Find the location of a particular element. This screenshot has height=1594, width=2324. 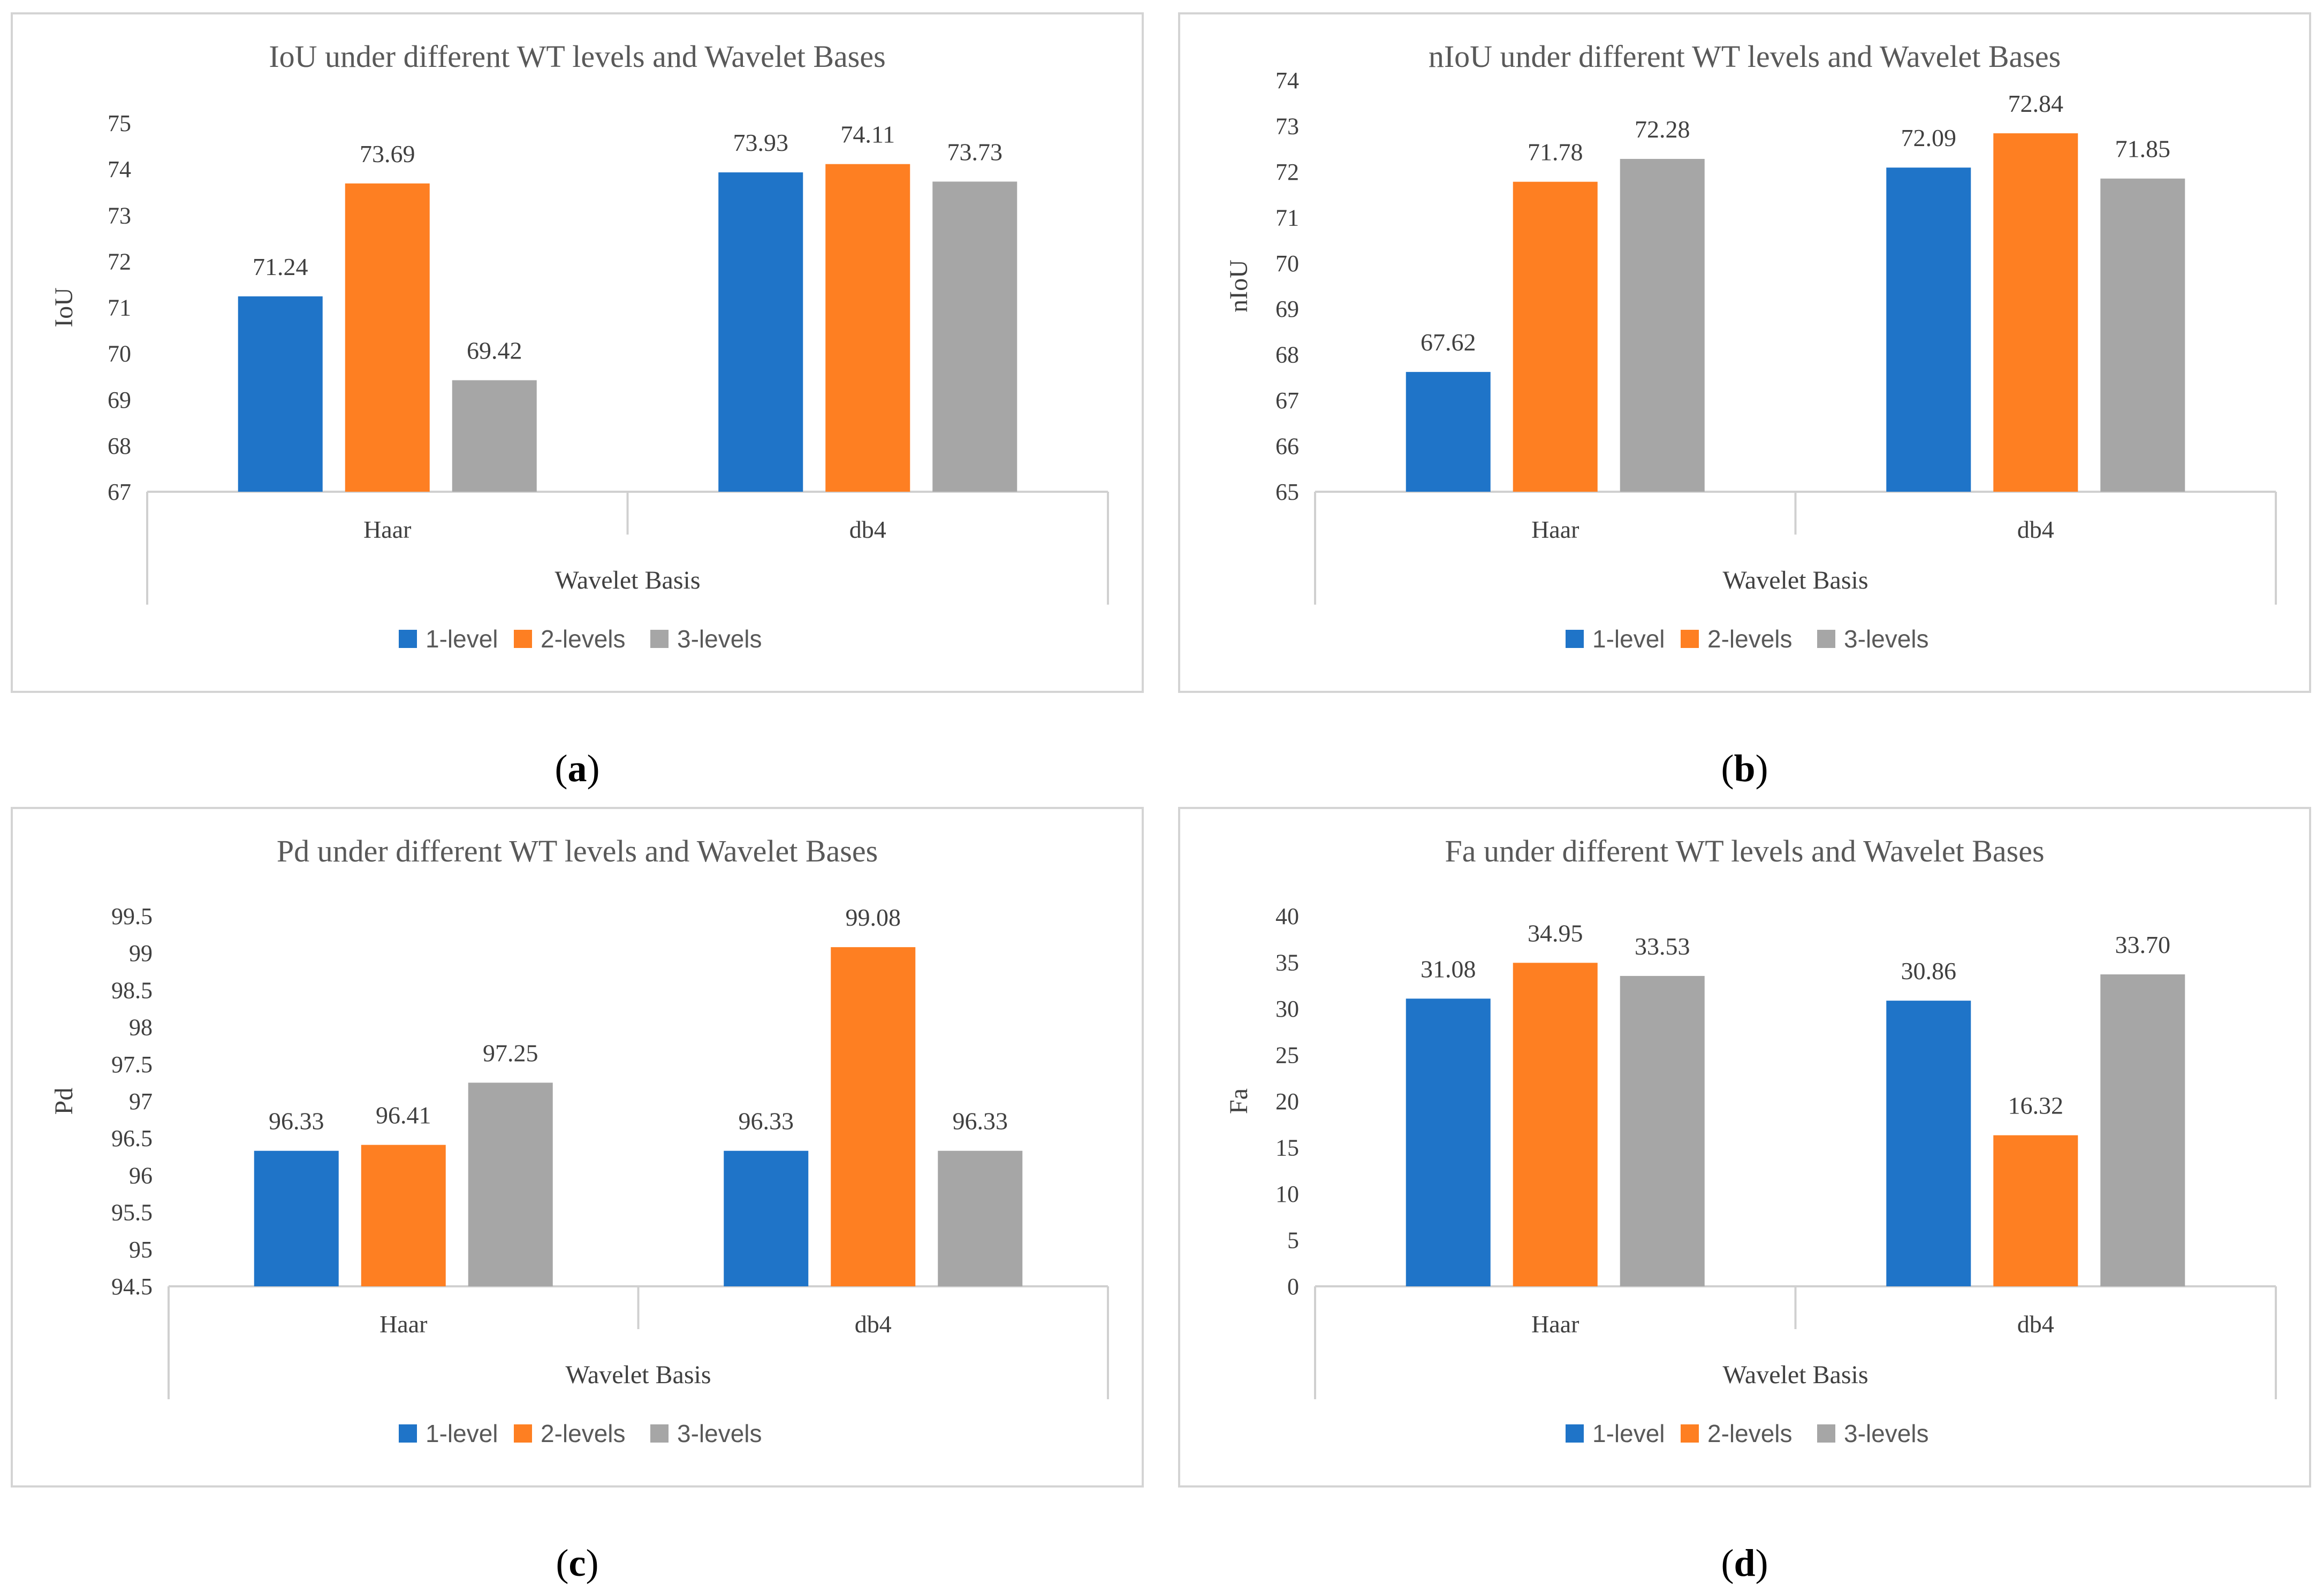

y-tick-label: 99 is located at coordinates (141, 953).